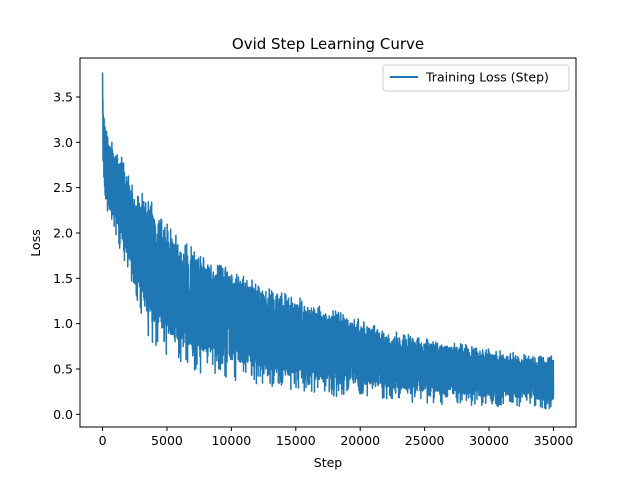 This screenshot has width=640, height=480. Describe the element at coordinates (425, 440) in the screenshot. I see `x-tick-label: 25000` at that location.